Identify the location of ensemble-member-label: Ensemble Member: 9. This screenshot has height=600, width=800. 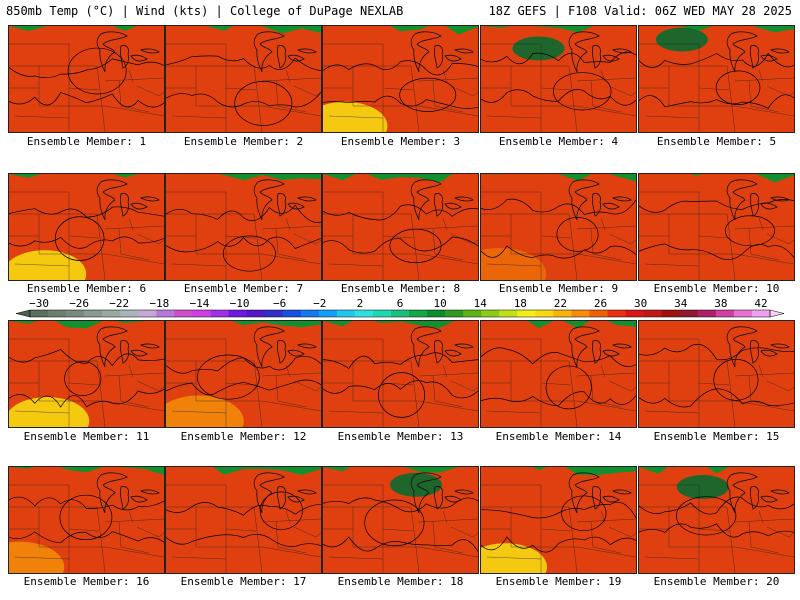
(558, 288).